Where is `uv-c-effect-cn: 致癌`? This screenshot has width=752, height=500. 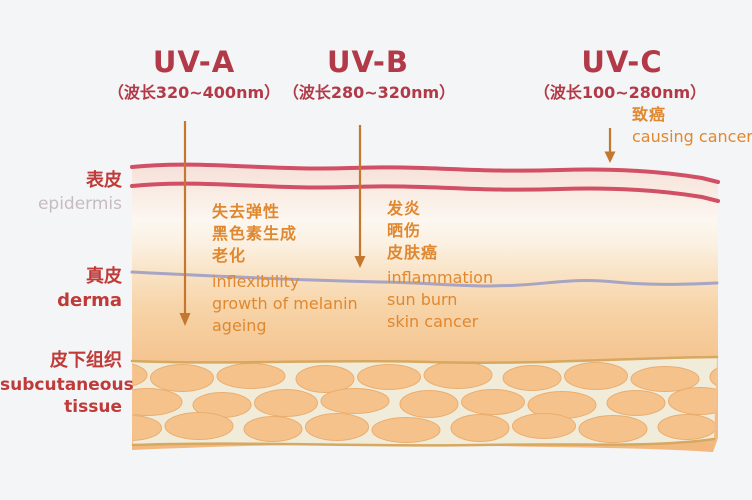 uv-c-effect-cn: 致癌 is located at coordinates (649, 114).